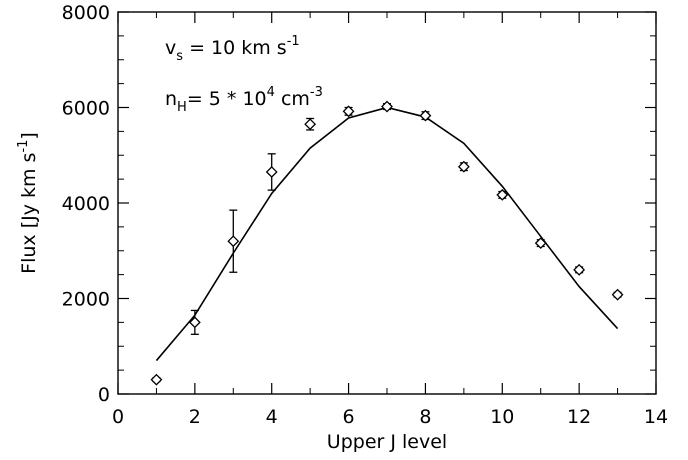  I want to click on annotation-density-symbol: n, so click(171, 99).